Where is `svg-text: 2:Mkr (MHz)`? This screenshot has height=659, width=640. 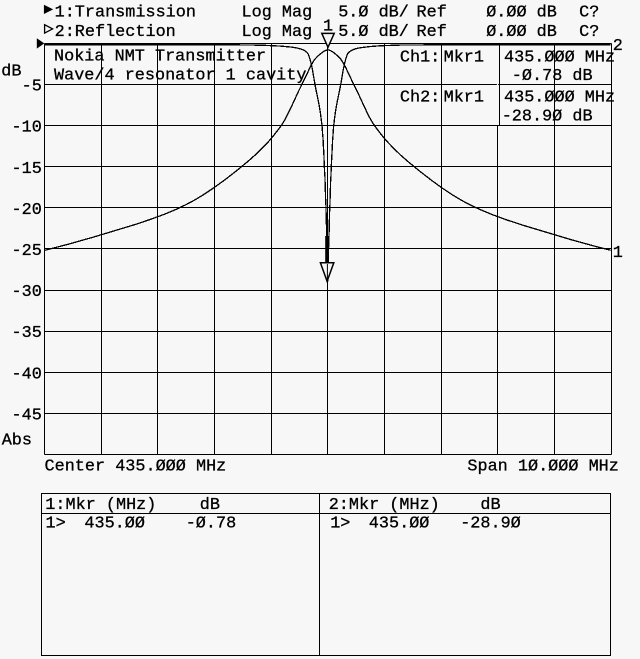 svg-text: 2:Mkr (MHz) is located at coordinates (384, 505).